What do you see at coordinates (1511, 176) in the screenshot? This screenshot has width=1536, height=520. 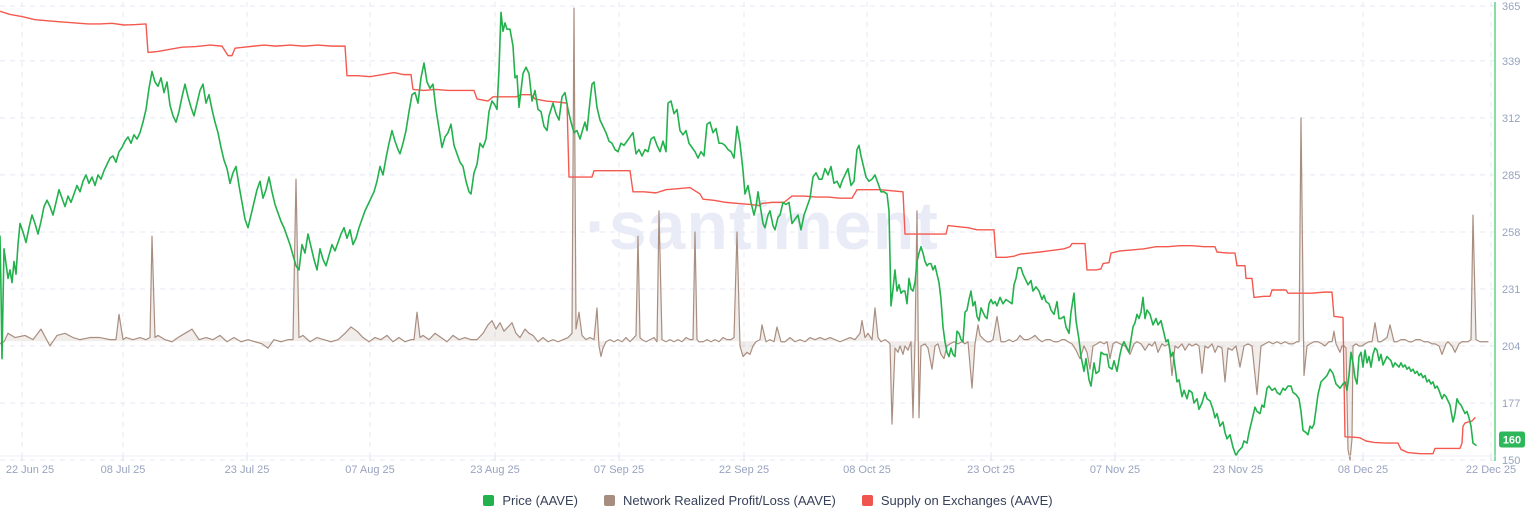 I see `y-tick-label: 285` at bounding box center [1511, 176].